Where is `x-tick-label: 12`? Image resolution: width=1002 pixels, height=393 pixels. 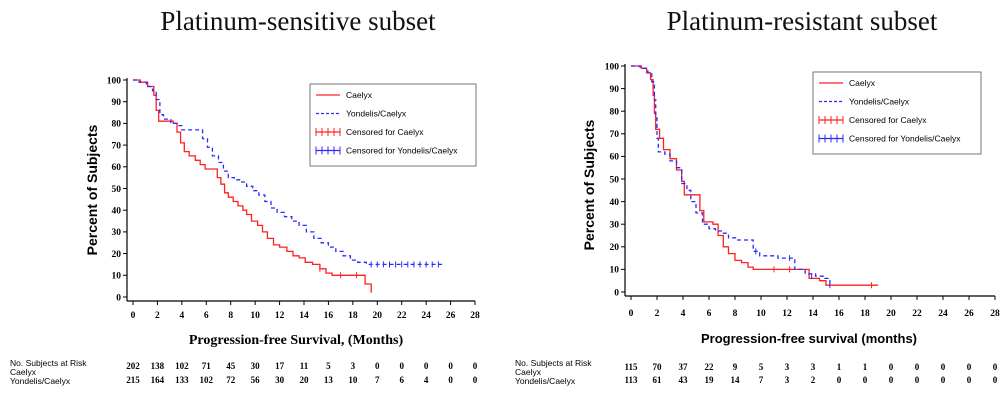 x-tick-label: 12 is located at coordinates (280, 316).